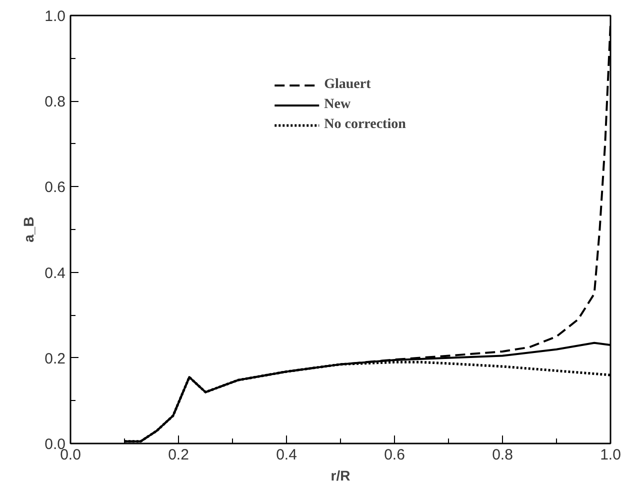 This screenshot has width=634, height=502. I want to click on y-tick-label: 0.8, so click(55, 102).